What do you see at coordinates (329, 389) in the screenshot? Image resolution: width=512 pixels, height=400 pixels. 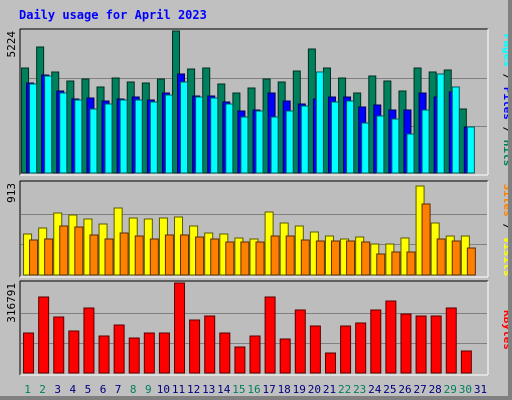 I see `x-tick-label: 21` at bounding box center [329, 389].